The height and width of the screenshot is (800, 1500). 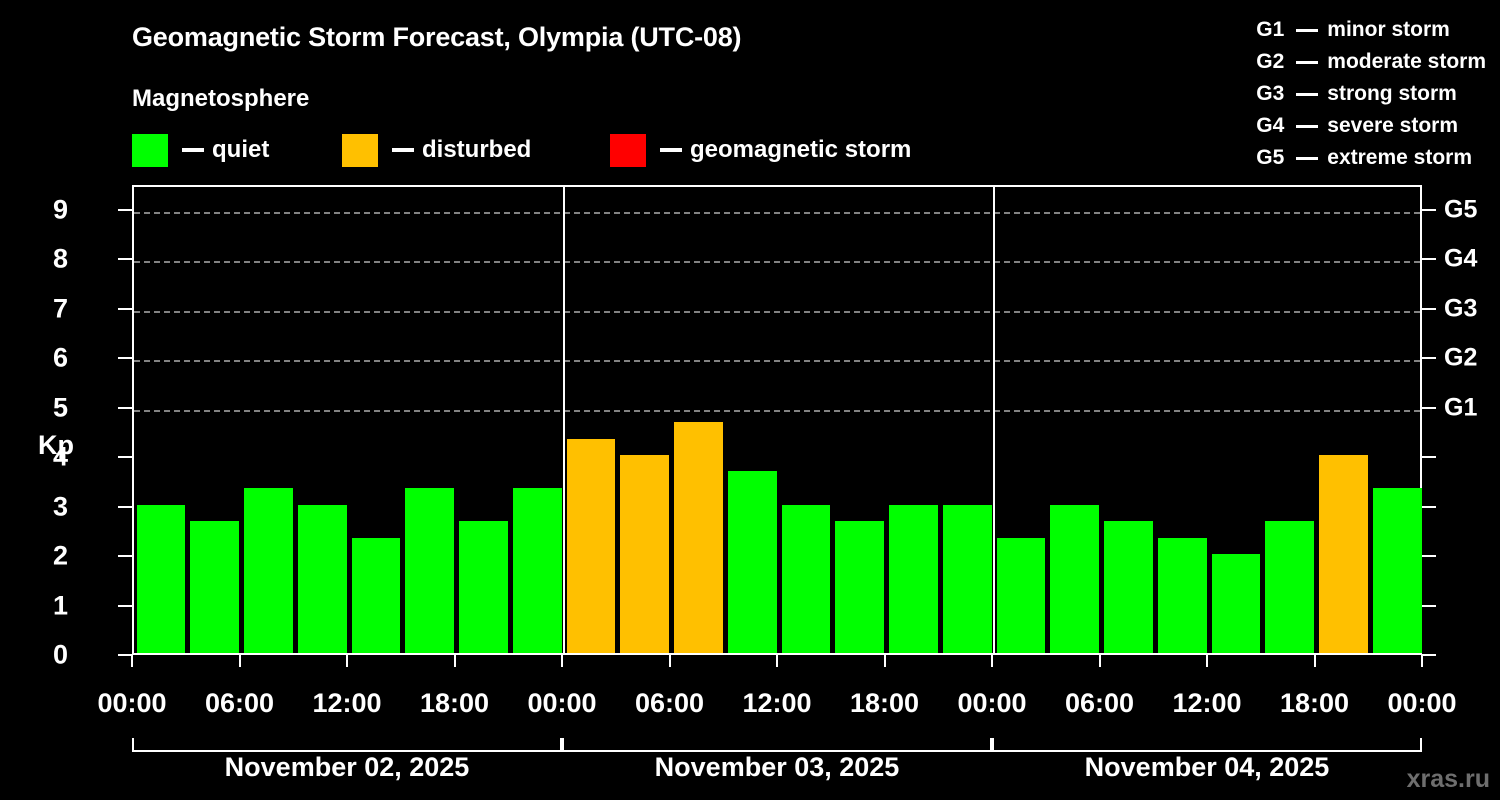 What do you see at coordinates (60, 407) in the screenshot?
I see `y-tick-label-5: 5` at bounding box center [60, 407].